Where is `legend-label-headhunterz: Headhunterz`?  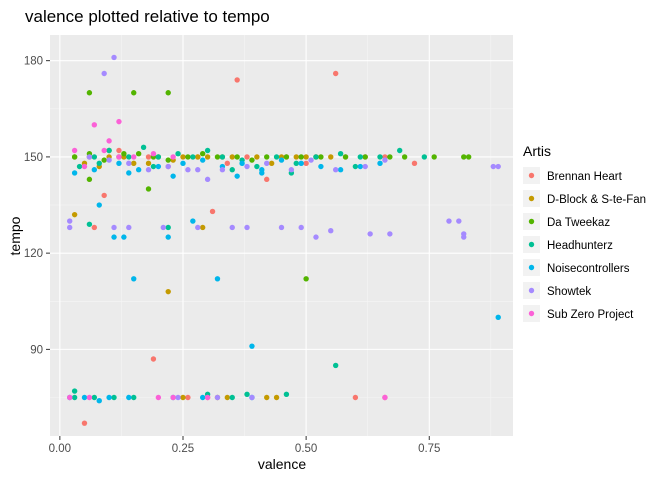 legend-label-headhunterz: Headhunterz is located at coordinates (580, 246).